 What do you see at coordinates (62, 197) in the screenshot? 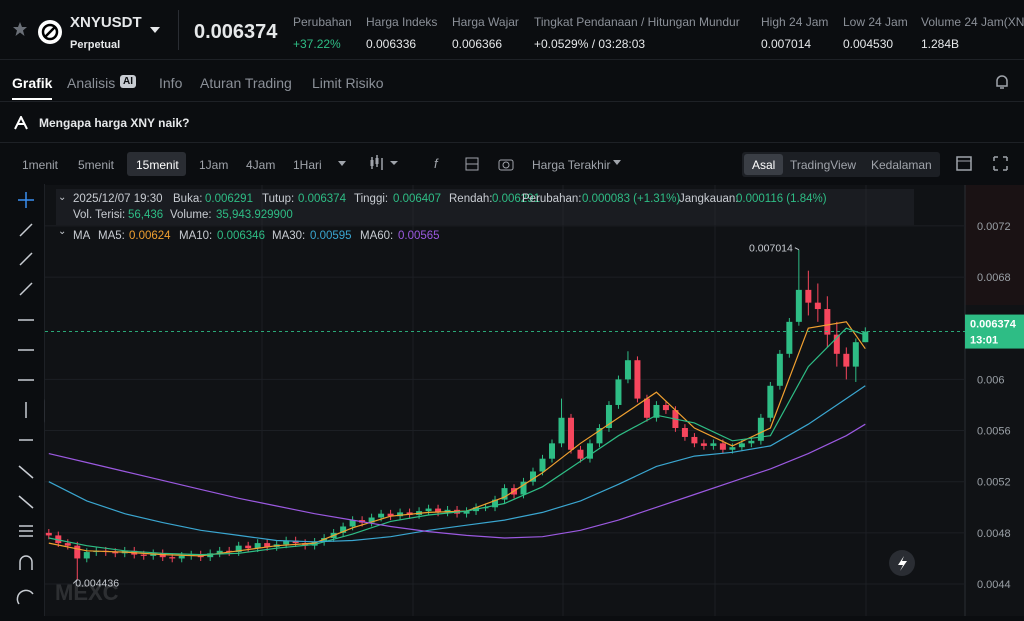
I see `info-caret: ⌄` at bounding box center [62, 197].